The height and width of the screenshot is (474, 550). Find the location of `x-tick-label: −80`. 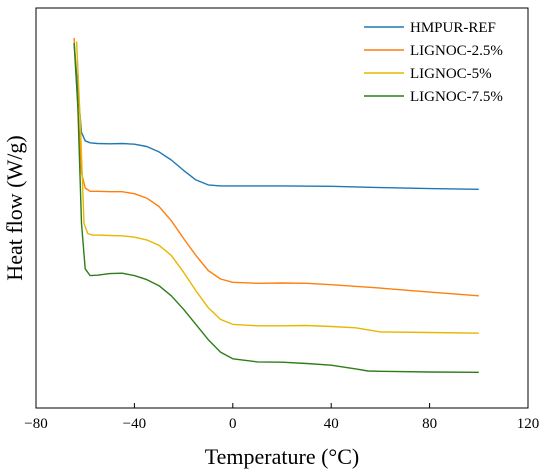

x-tick-label: −80 is located at coordinates (35, 424).